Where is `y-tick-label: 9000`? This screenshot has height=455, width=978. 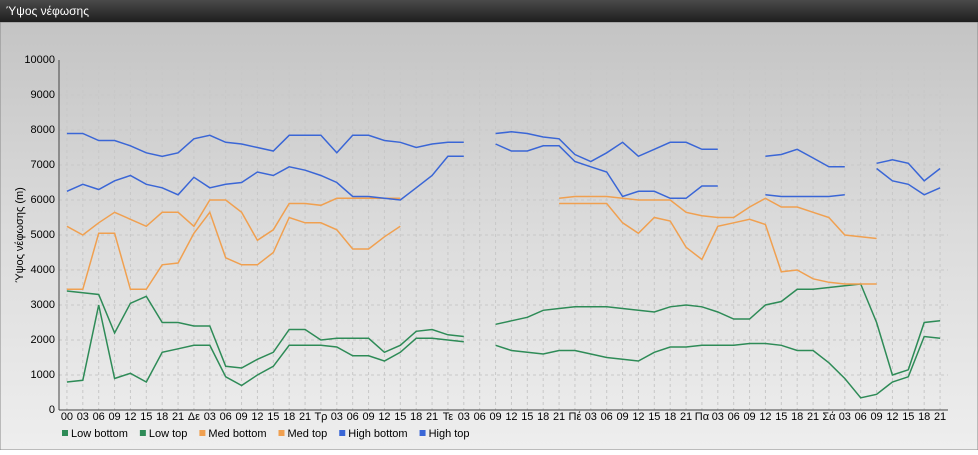
y-tick-label: 9000 is located at coordinates (43, 95).